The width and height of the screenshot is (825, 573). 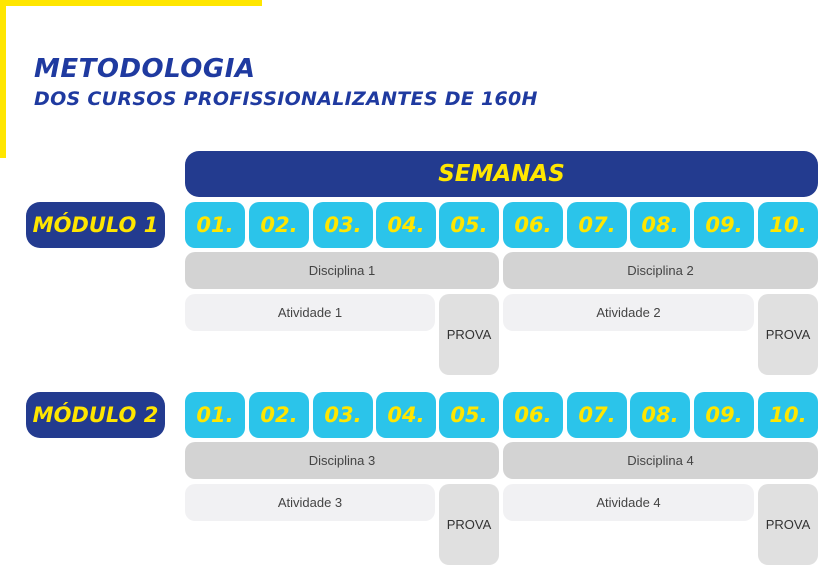 I want to click on module-label: MÓDULO 2, so click(x=95, y=415).